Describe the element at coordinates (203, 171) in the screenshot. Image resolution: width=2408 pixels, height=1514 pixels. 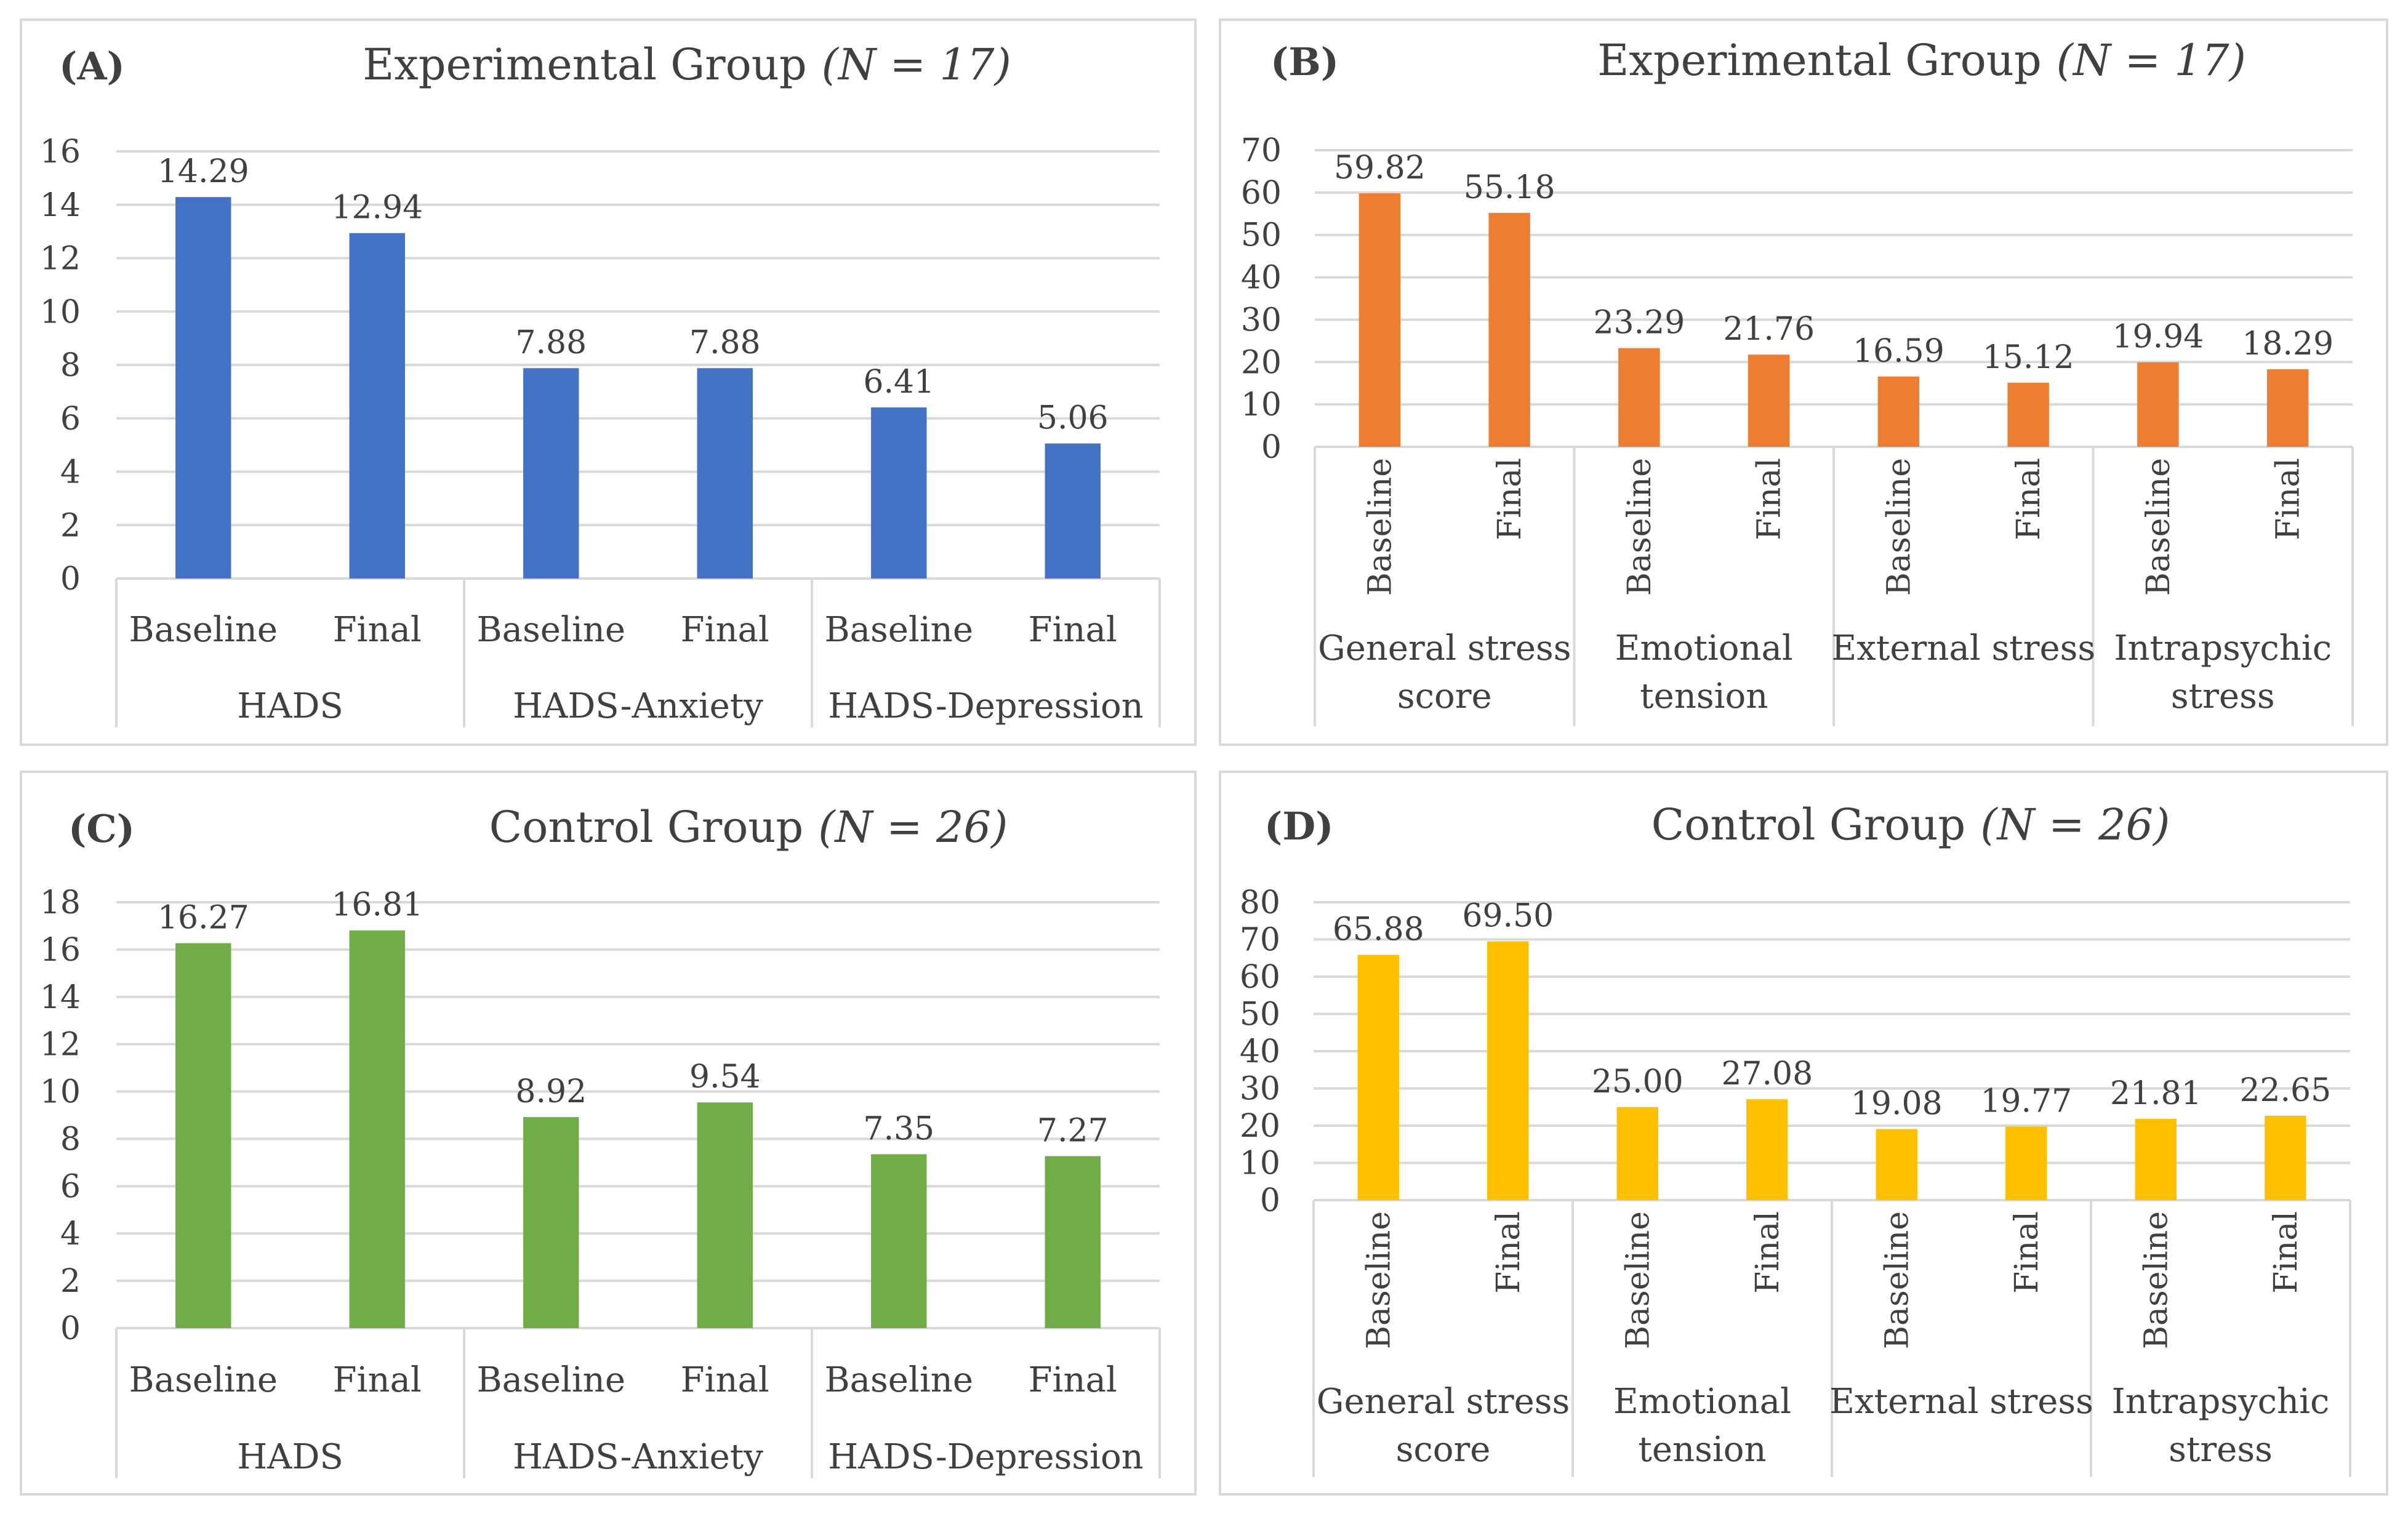
I see `value-label: 14.29` at that location.